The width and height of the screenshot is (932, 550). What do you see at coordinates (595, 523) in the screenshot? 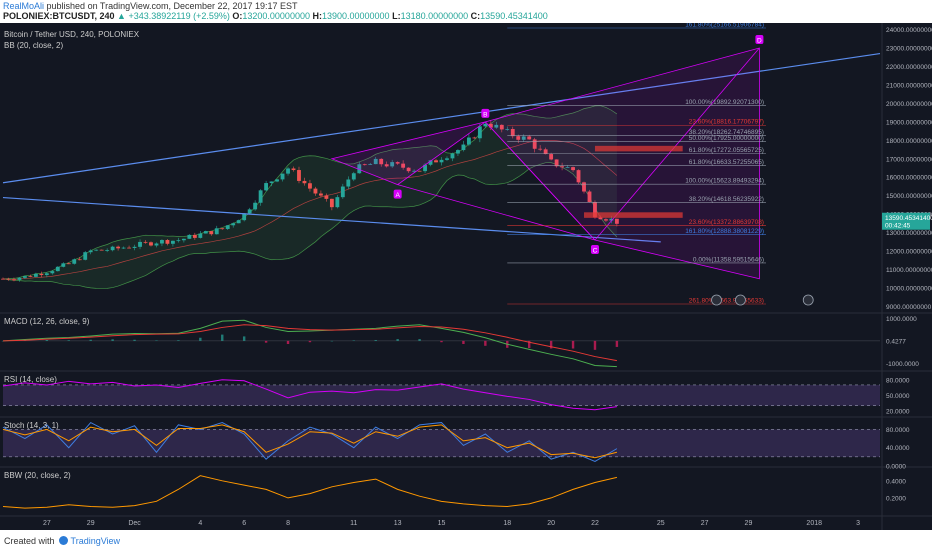
I see `x-tick-label: 22` at bounding box center [595, 523].